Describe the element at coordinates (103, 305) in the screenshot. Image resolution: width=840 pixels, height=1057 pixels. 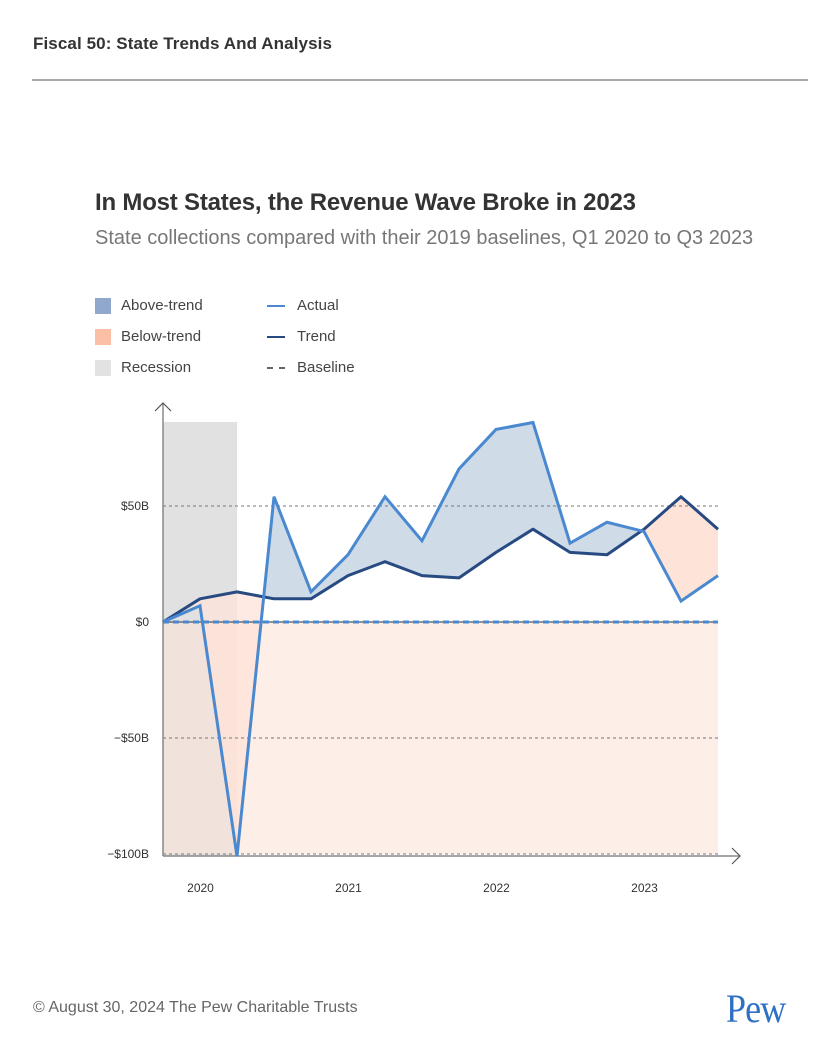
I see `above-trend-swatch-icon` at that location.